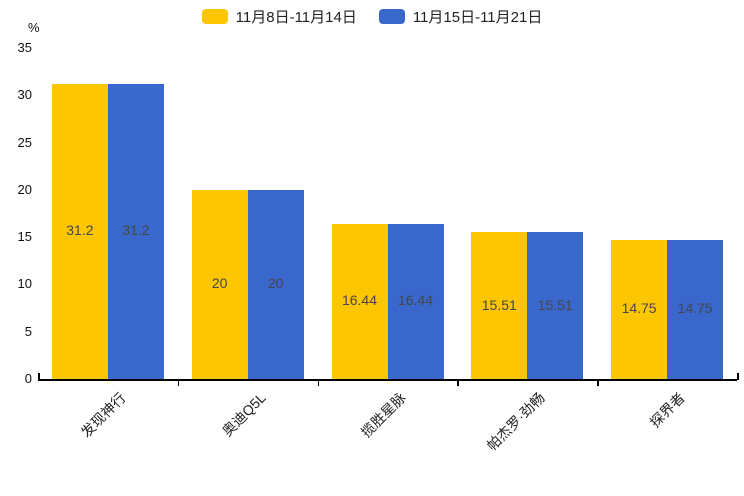 The image size is (744, 496). Describe the element at coordinates (383, 415) in the screenshot. I see `x-axis-label: 揽胜星脉` at that location.